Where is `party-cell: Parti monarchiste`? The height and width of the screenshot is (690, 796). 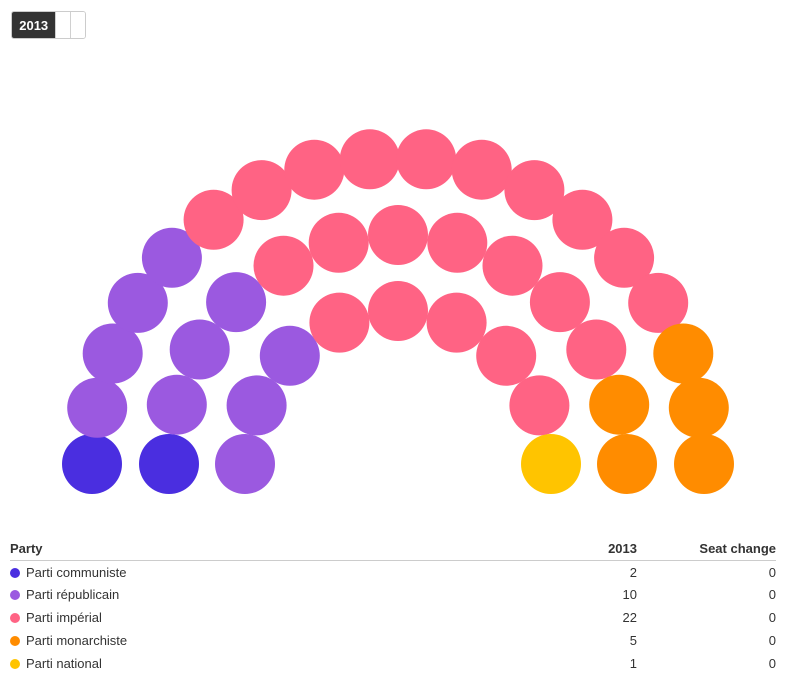
party-cell: Parti monarchiste is located at coordinates (280, 640).